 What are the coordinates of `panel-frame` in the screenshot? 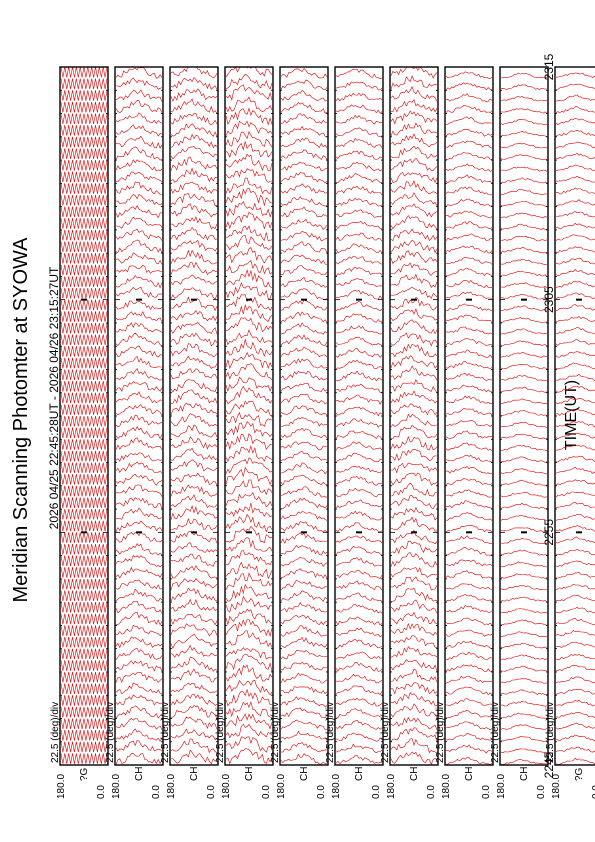 It's located at (194, 416).